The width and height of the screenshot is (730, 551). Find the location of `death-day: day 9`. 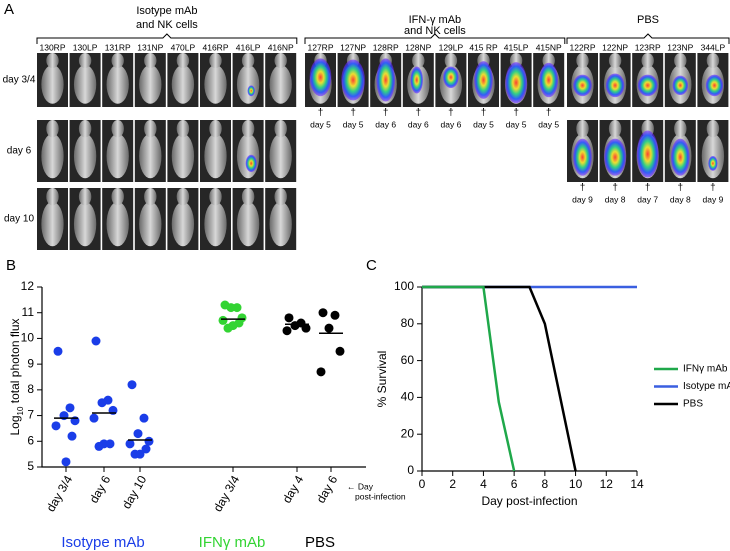

death-day: day 9 is located at coordinates (582, 199).